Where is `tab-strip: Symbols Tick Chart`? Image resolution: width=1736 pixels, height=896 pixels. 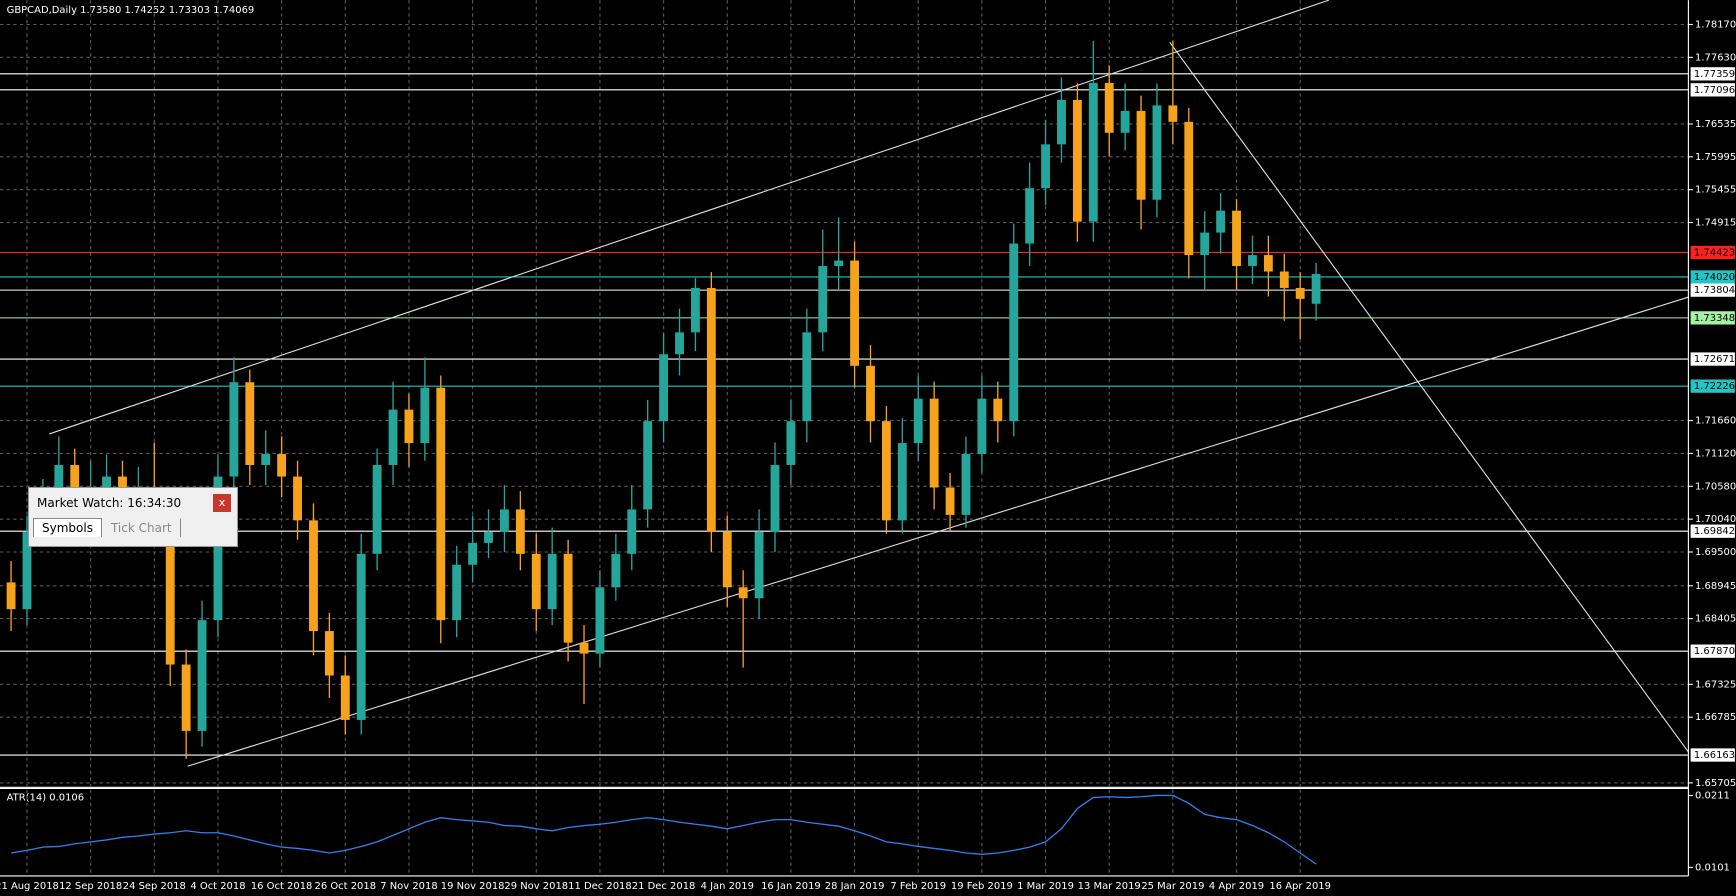 tab-strip: Symbols Tick Chart is located at coordinates (133, 527).